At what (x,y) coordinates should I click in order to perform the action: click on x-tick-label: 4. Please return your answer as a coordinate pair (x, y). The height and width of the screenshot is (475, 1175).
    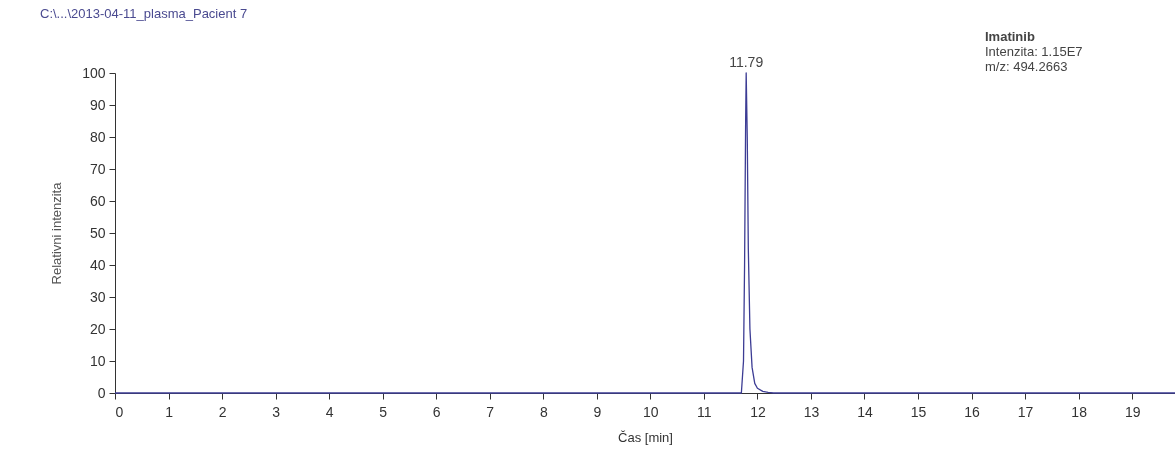
    Looking at the image, I should click on (329, 411).